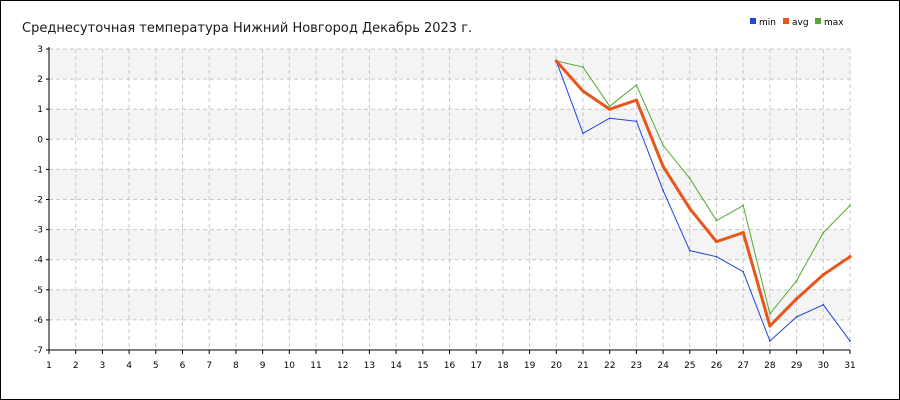  Describe the element at coordinates (38, 231) in the screenshot. I see `y-tick-label: -3` at that location.